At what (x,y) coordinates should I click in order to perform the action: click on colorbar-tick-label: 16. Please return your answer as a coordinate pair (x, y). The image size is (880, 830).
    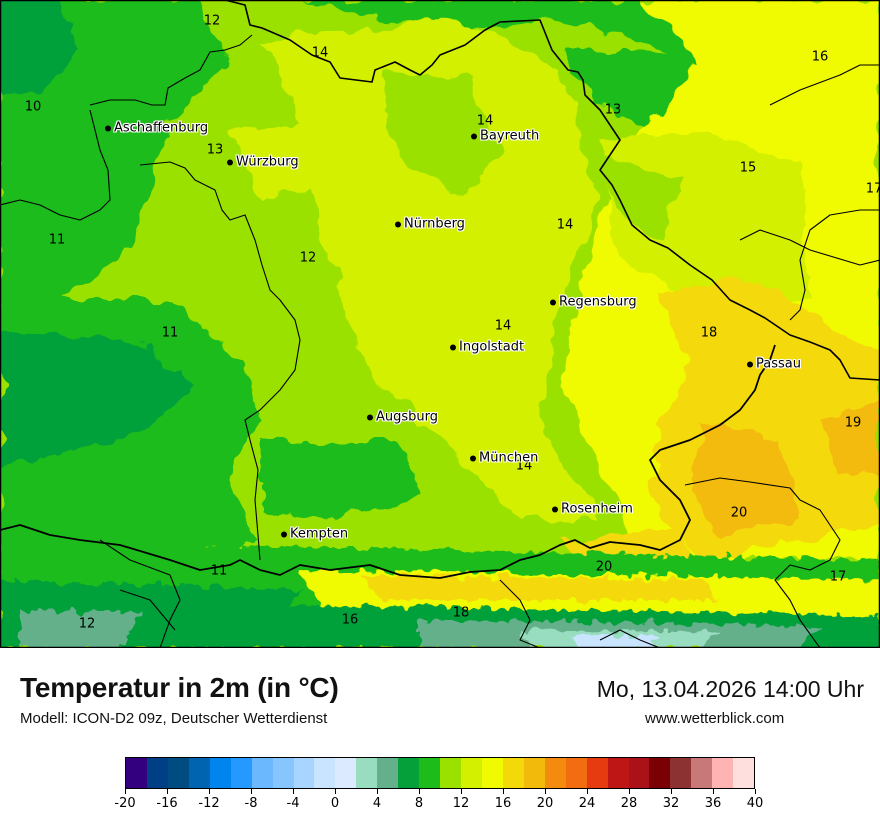
    Looking at the image, I should click on (503, 803).